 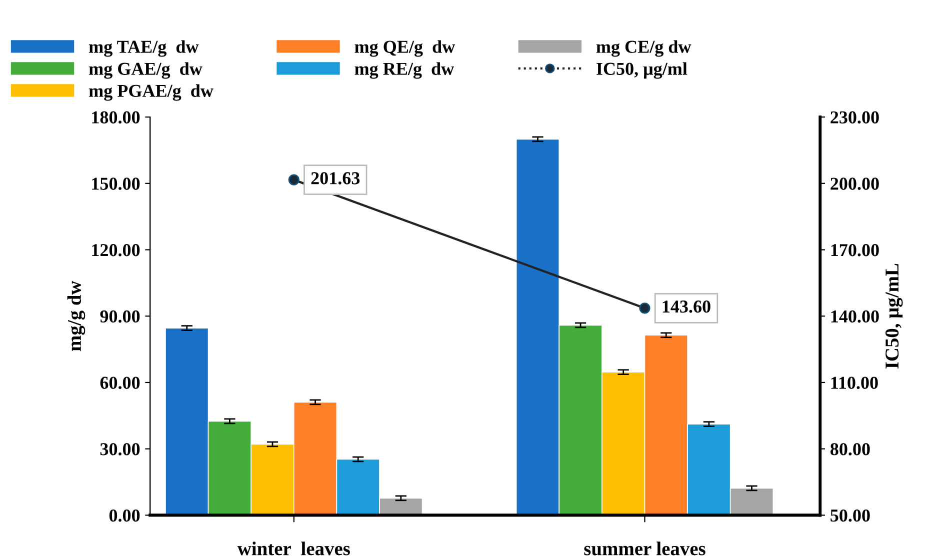 What do you see at coordinates (855, 250) in the screenshot?
I see `y2-tick-label: 170.00` at bounding box center [855, 250].